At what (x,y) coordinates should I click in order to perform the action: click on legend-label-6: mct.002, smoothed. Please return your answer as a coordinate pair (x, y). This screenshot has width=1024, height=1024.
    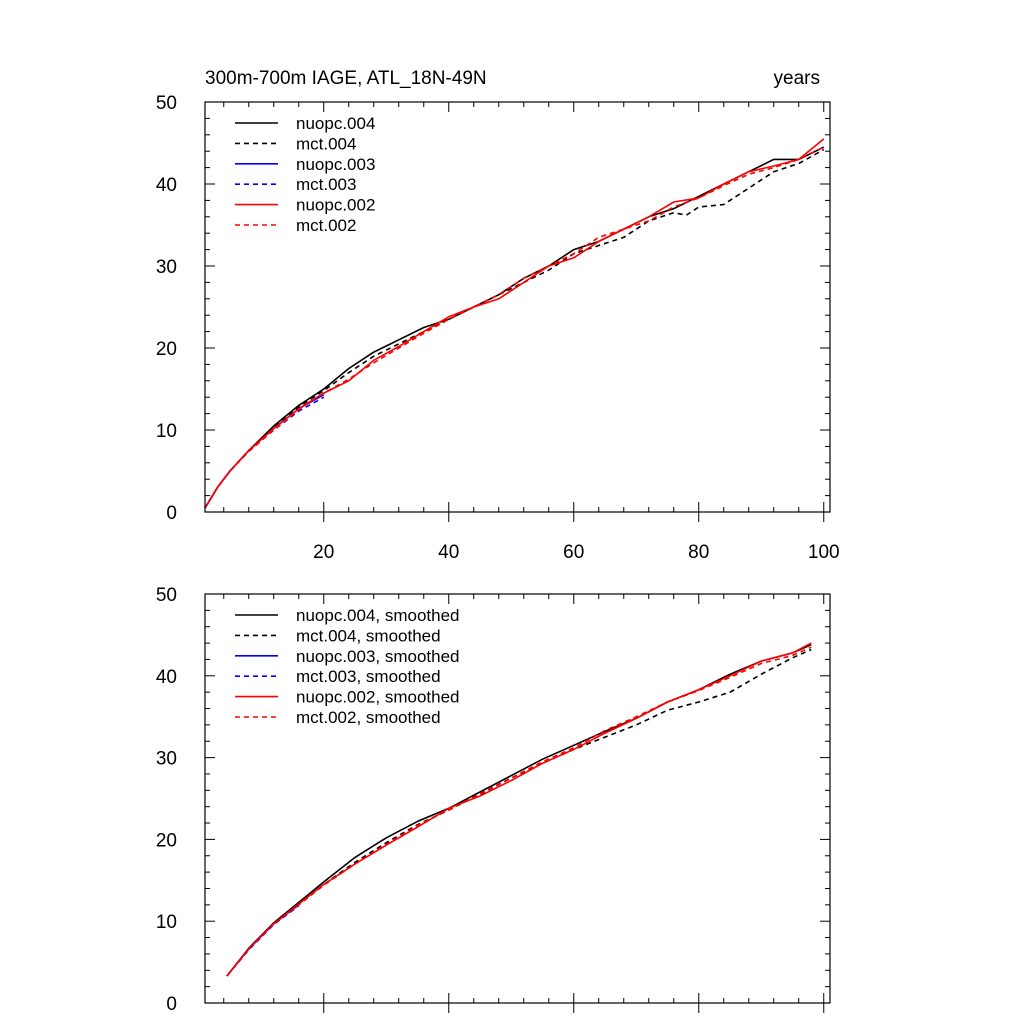
    Looking at the image, I should click on (368, 717).